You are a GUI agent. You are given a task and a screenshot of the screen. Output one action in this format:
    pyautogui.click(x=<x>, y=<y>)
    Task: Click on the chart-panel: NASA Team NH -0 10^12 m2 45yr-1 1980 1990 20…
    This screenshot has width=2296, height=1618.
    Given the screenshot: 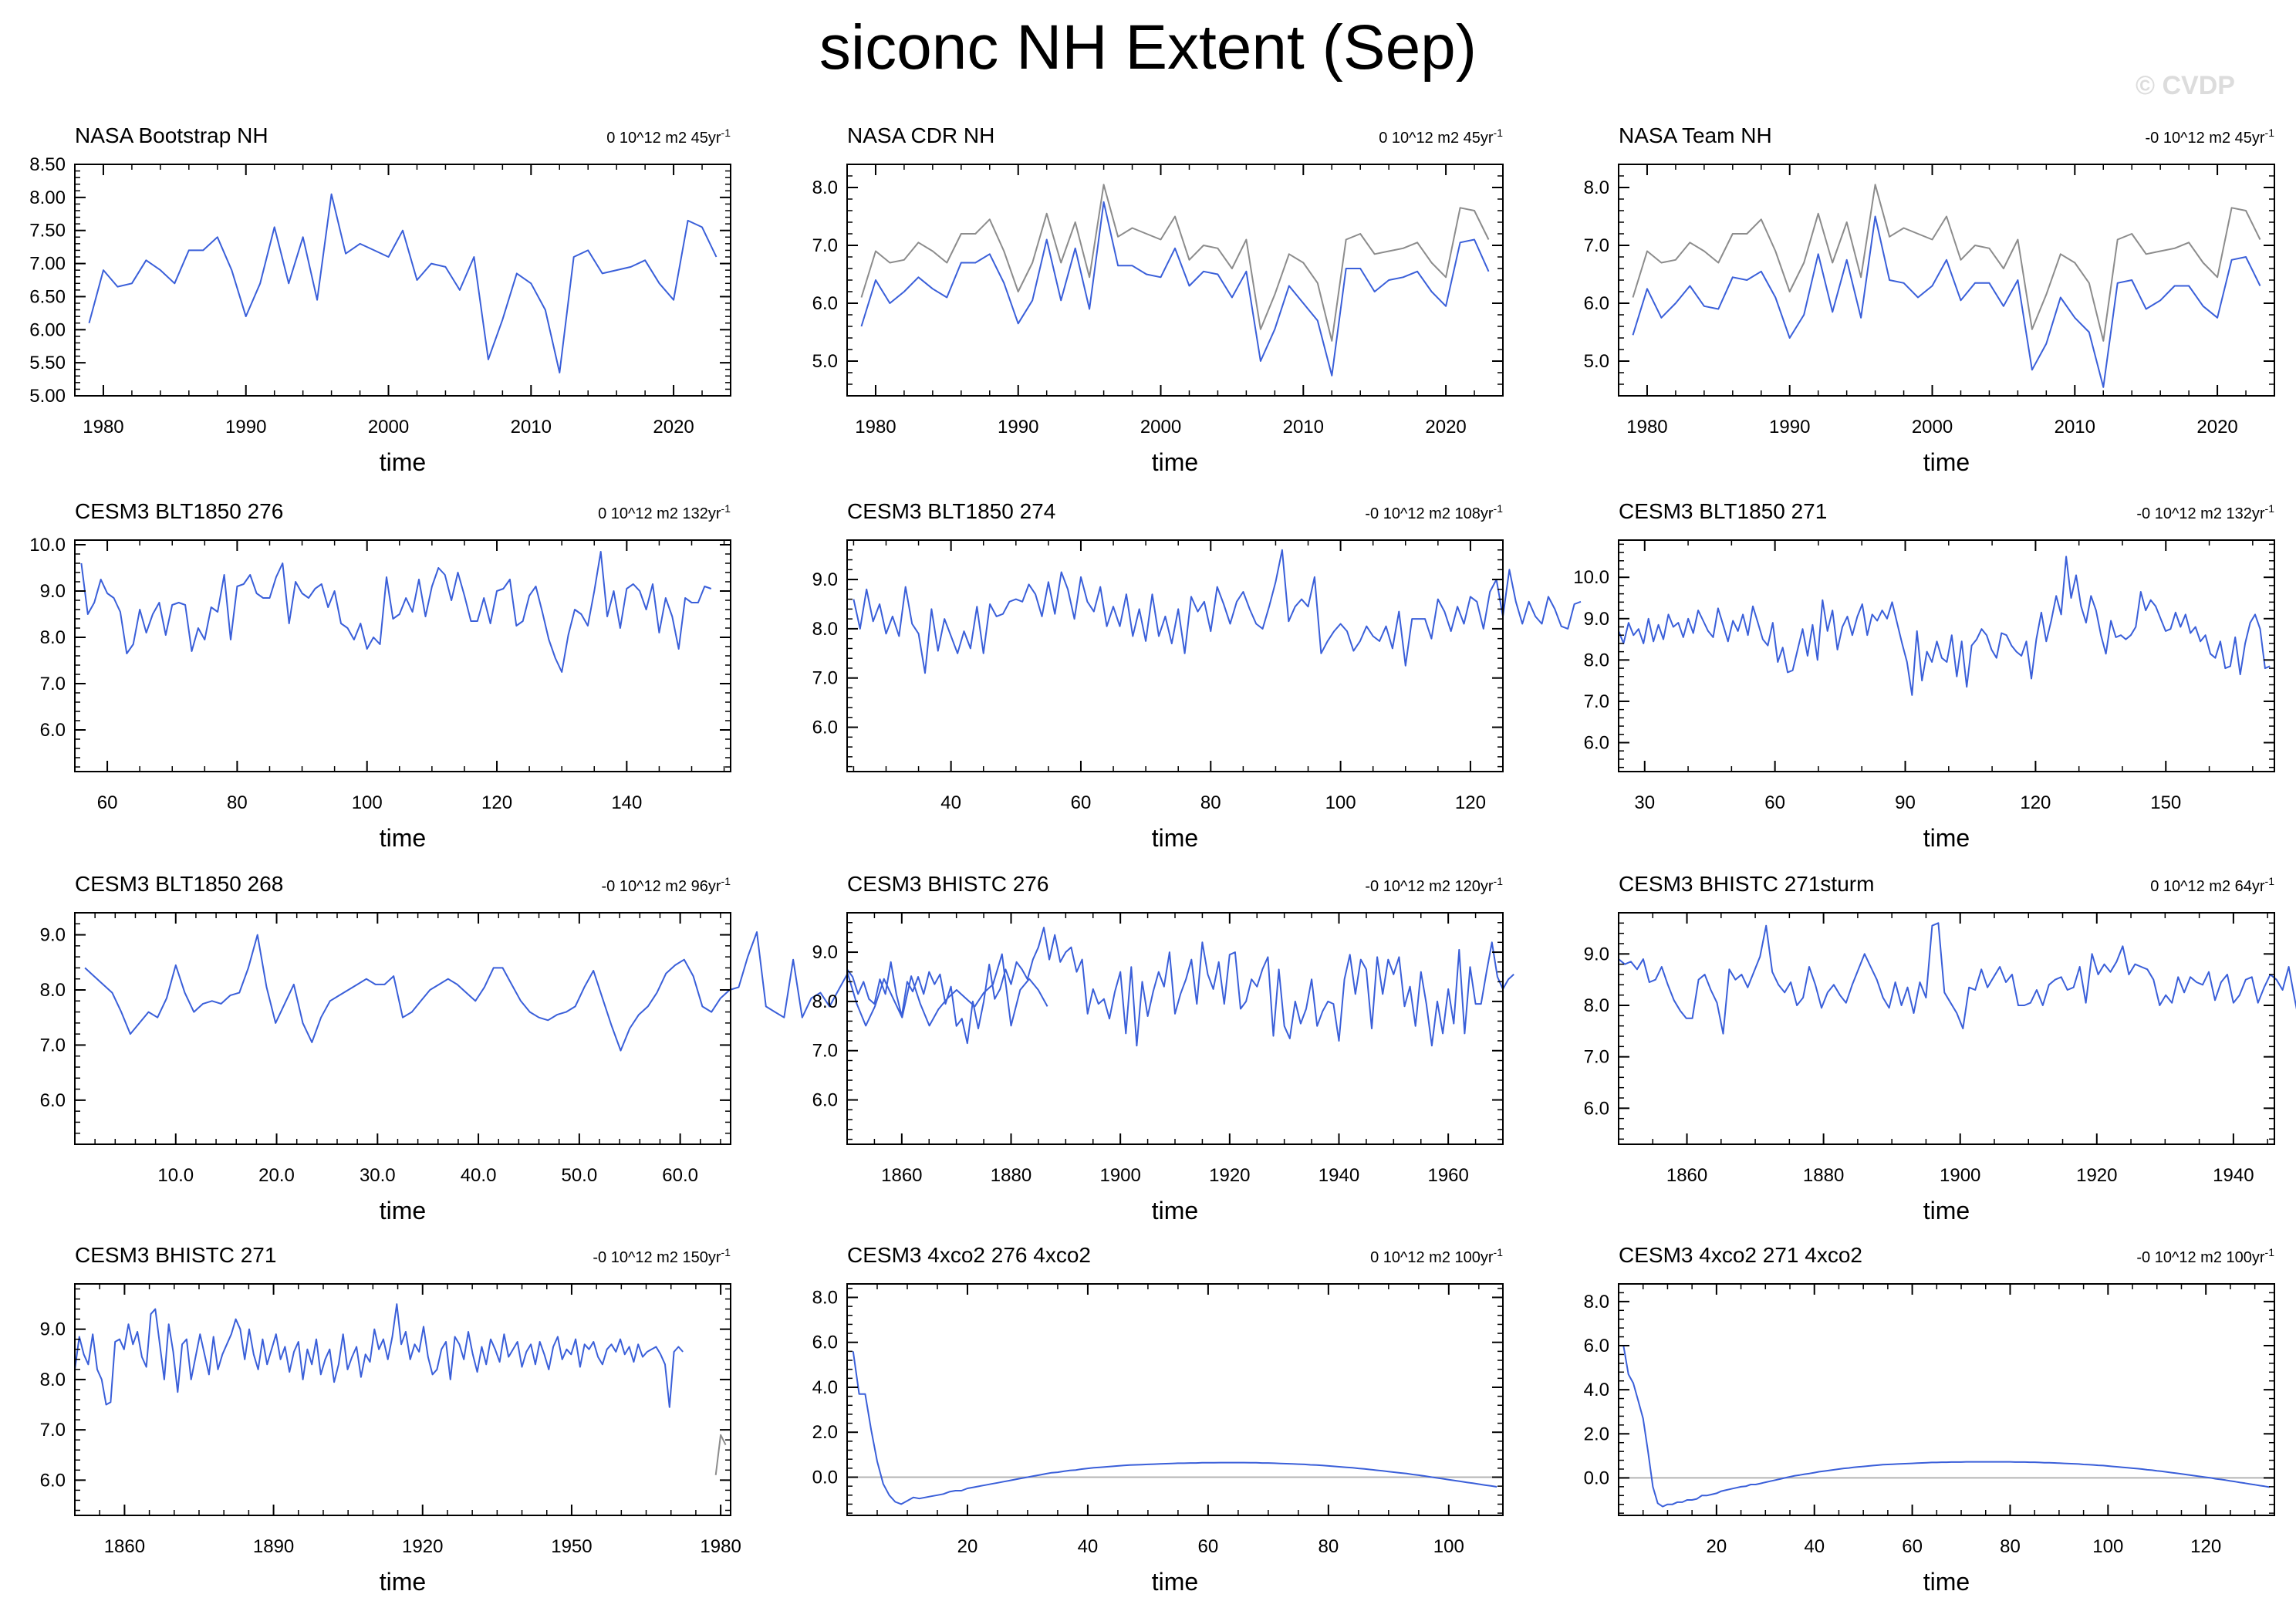 What is the action you would take?
    pyautogui.click(x=1929, y=299)
    